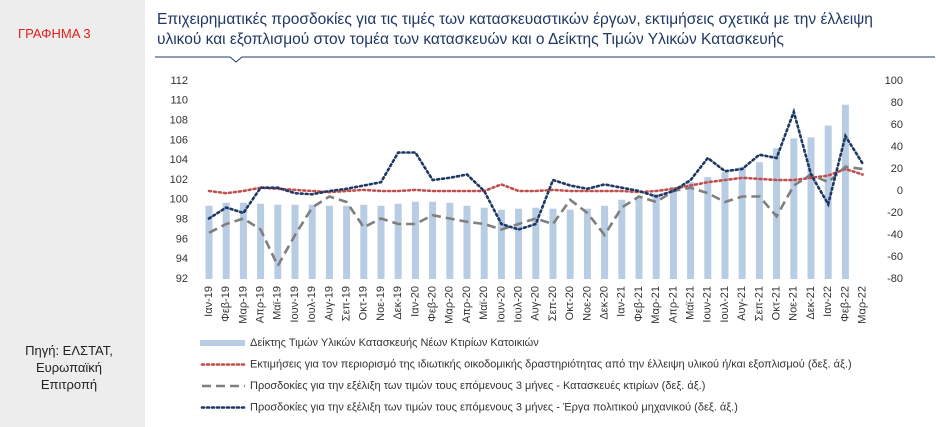 The height and width of the screenshot is (427, 940). I want to click on x-tick-label: Φεβ-19, so click(226, 304).